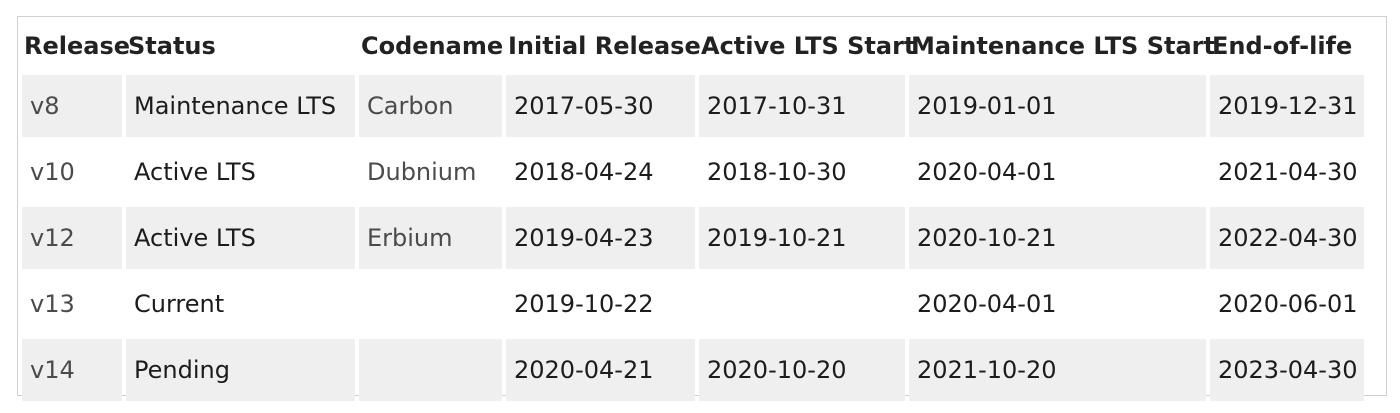 This screenshot has width=1400, height=413. I want to click on release-cell: v13, so click(72, 304).